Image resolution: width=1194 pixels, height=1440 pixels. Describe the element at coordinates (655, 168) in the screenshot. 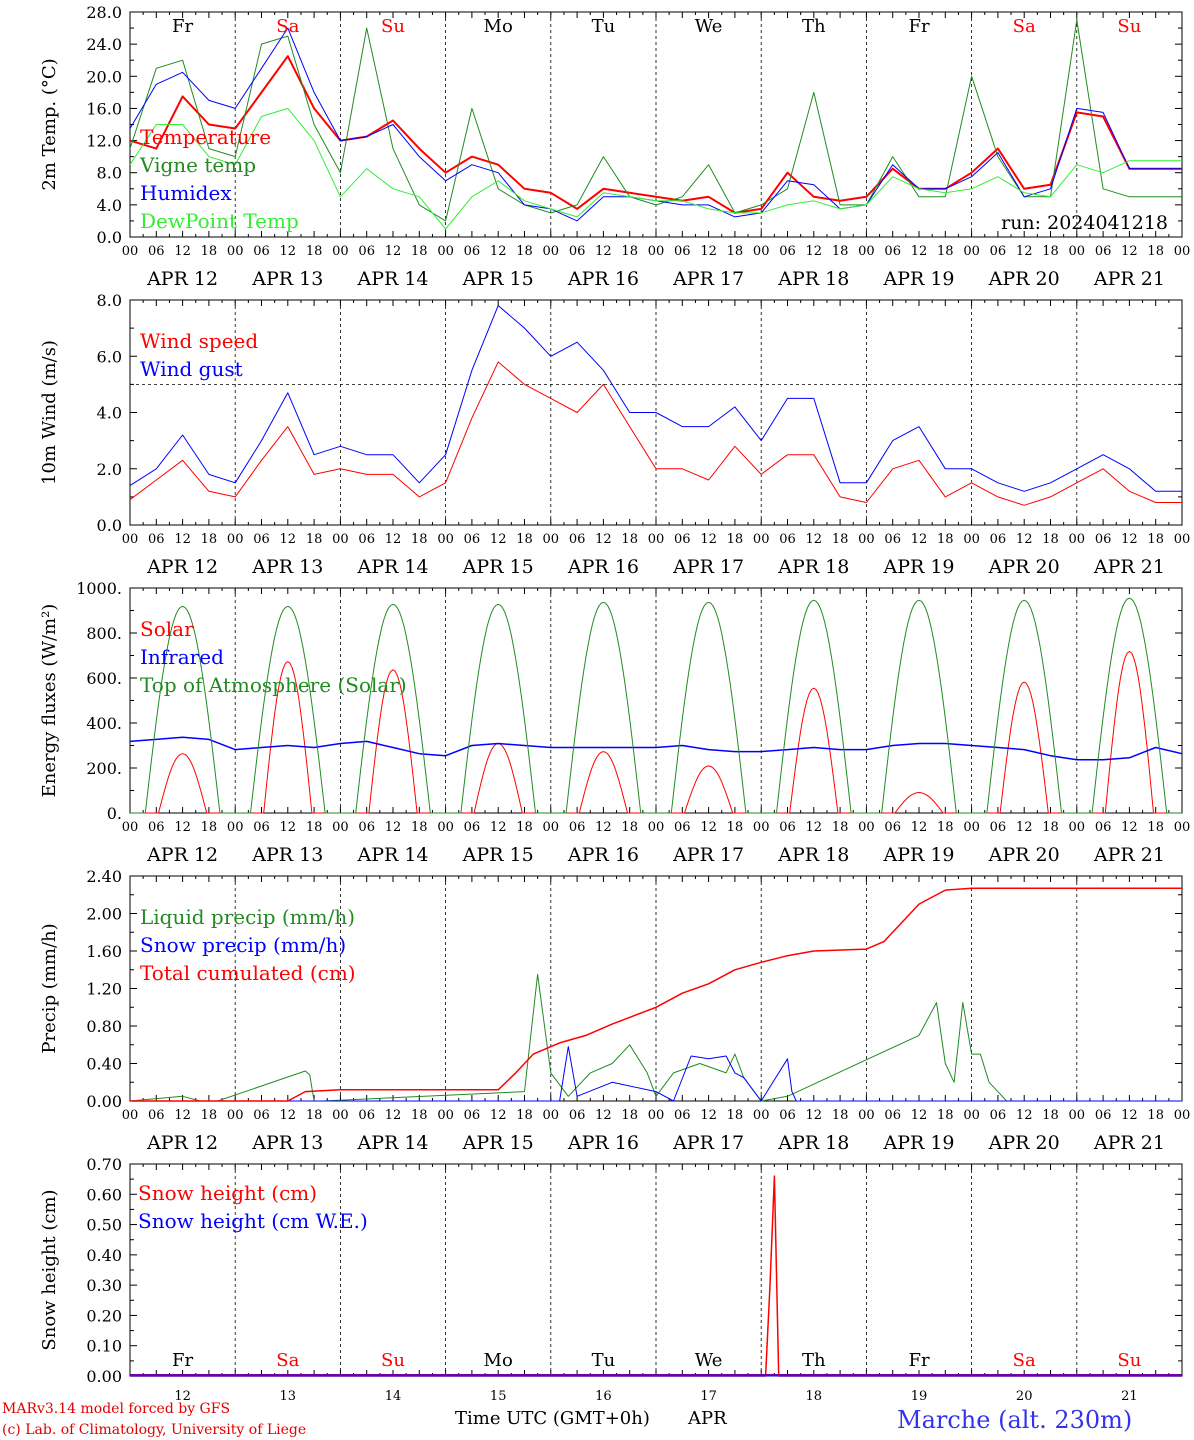

I see `series-line-dewpoint-temp` at that location.